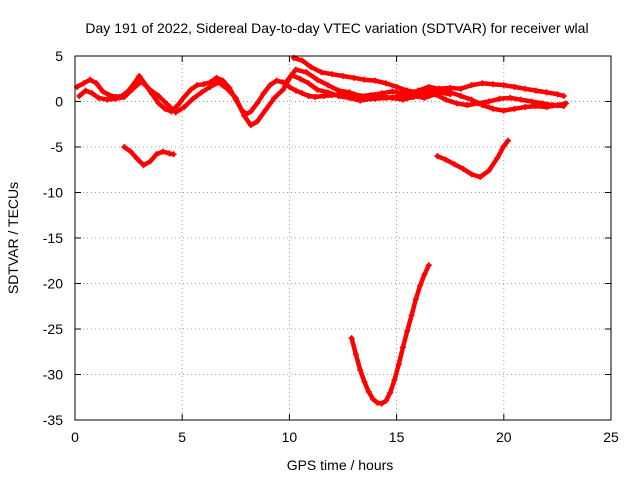 This screenshot has height=480, width=640. What do you see at coordinates (182, 437) in the screenshot?
I see `x-tick-label: 5` at bounding box center [182, 437].